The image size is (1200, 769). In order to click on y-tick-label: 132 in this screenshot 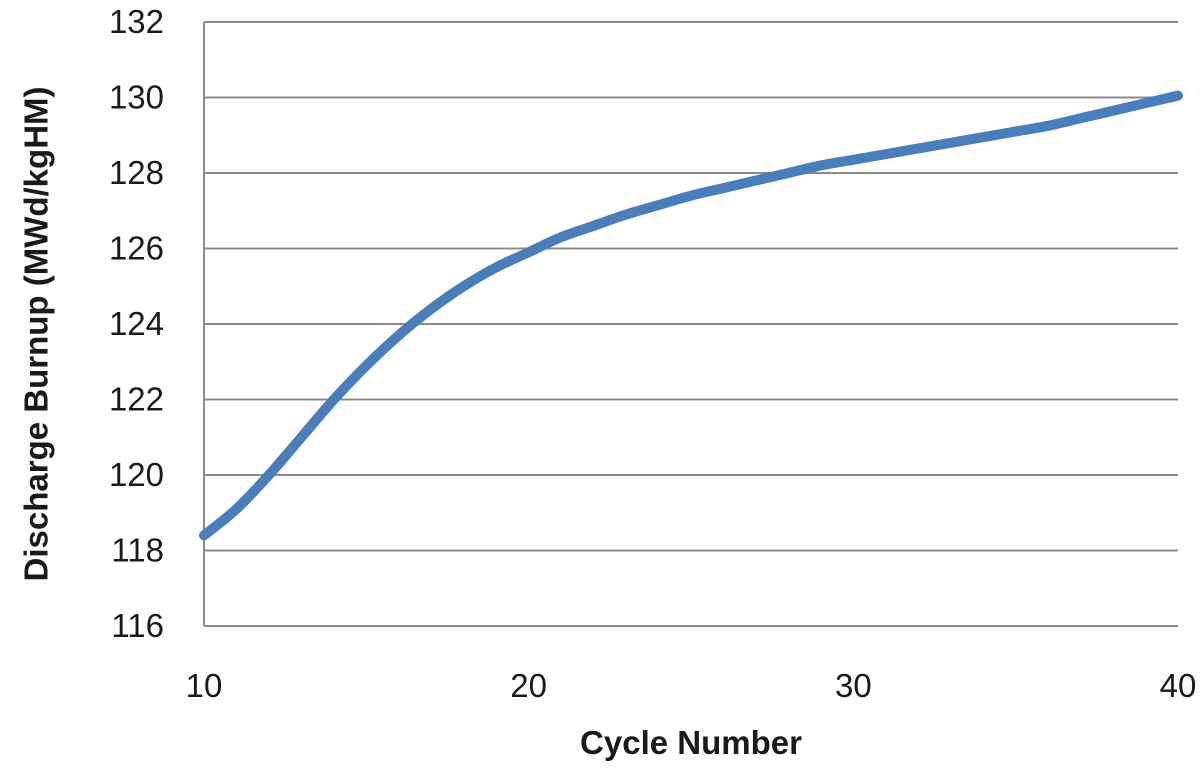, I will do `click(136, 21)`.